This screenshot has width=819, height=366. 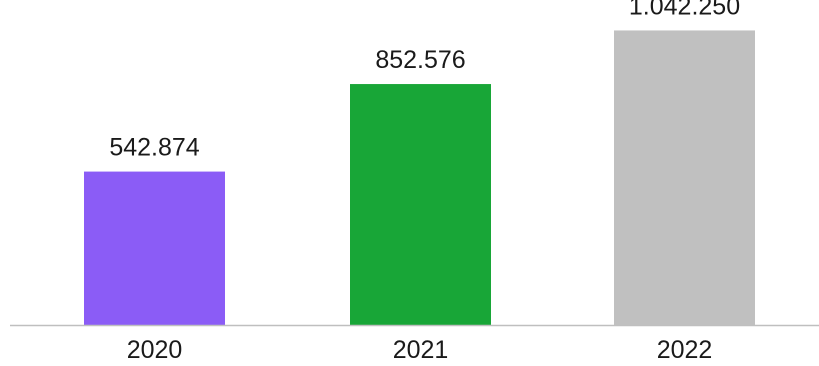 What do you see at coordinates (684, 178) in the screenshot?
I see `bar-2022` at bounding box center [684, 178].